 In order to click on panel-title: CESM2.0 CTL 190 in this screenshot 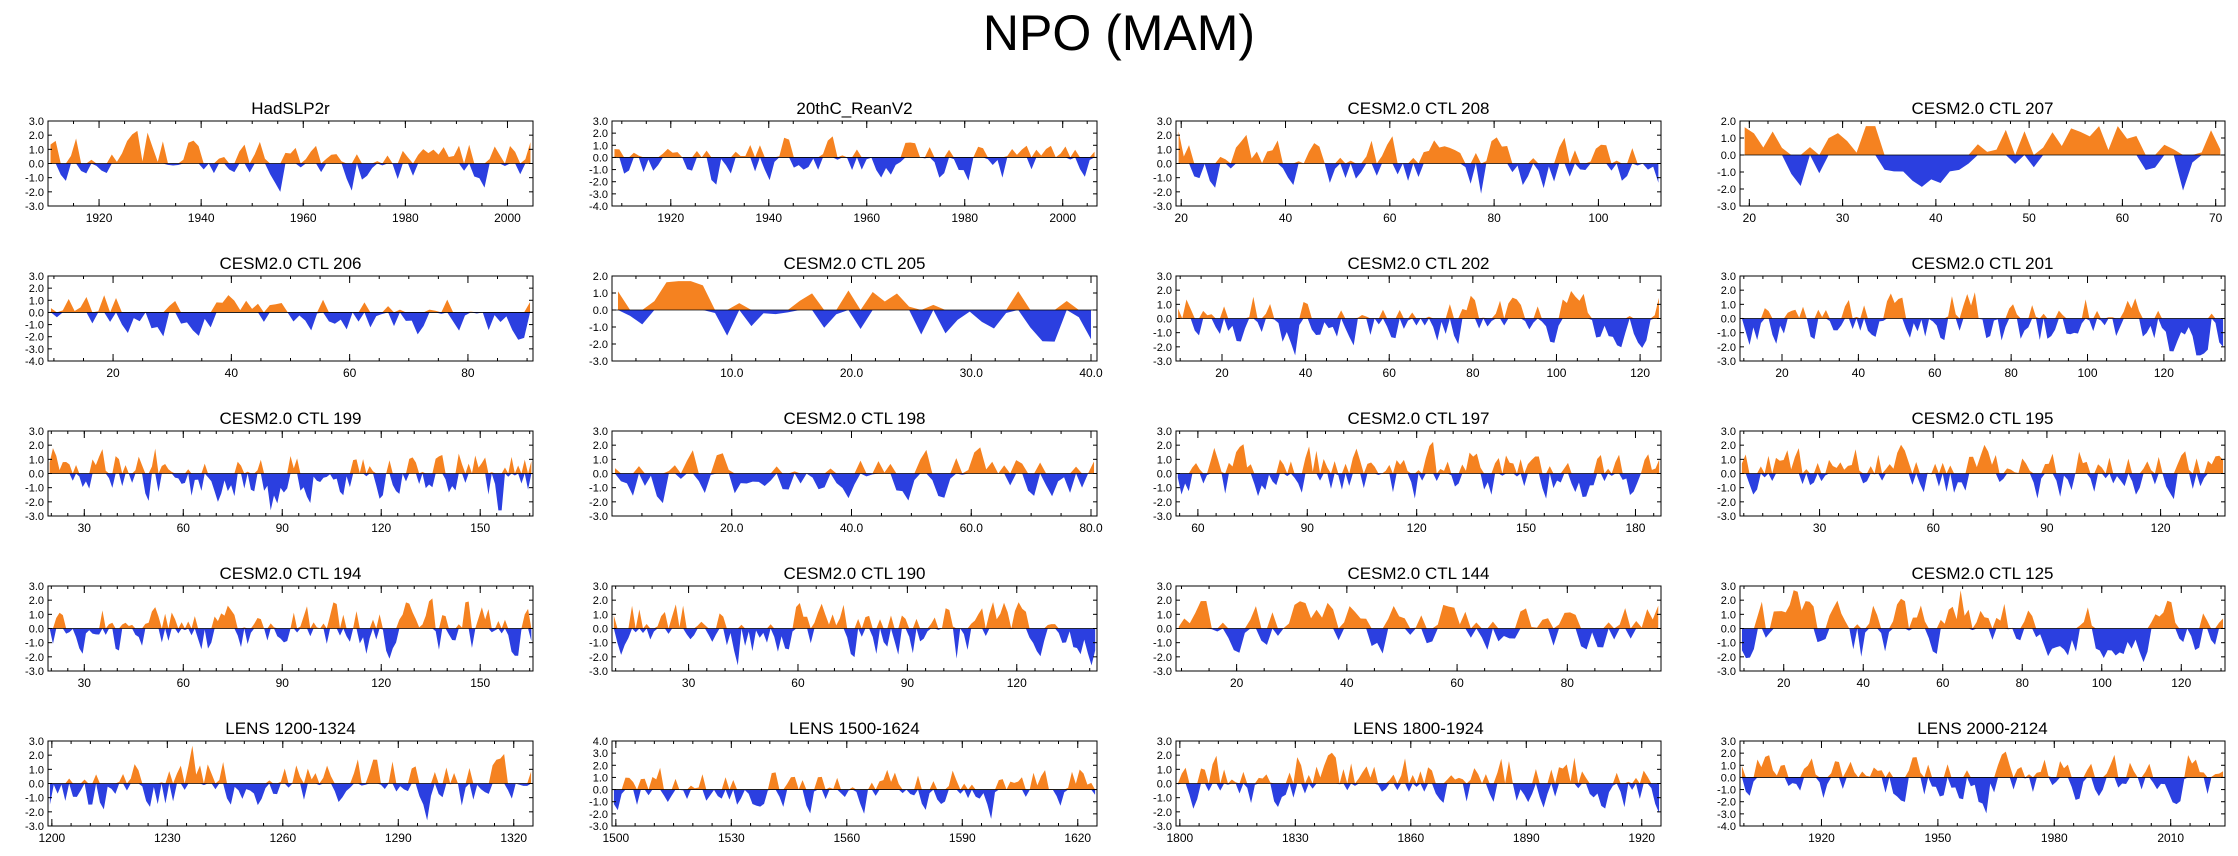, I will do `click(854, 573)`.